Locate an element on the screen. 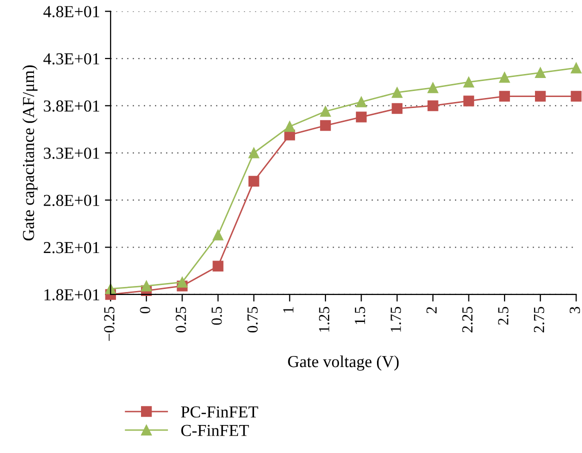 This screenshot has width=582, height=453. x-tick-label: 0.5 is located at coordinates (217, 315).